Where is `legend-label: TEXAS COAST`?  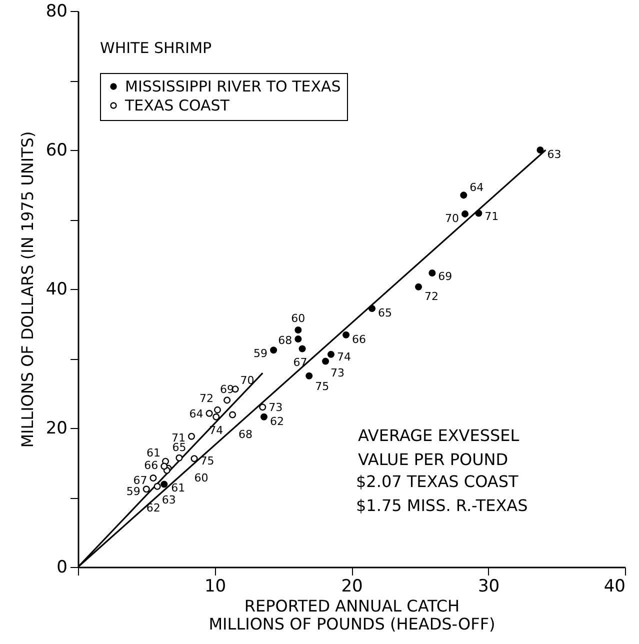
legend-label: TEXAS COAST is located at coordinates (177, 105).